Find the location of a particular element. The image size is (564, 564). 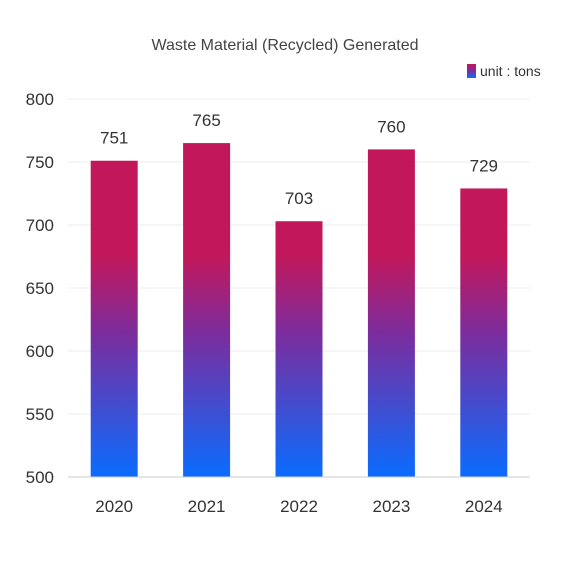

bar-2024 is located at coordinates (484, 332).